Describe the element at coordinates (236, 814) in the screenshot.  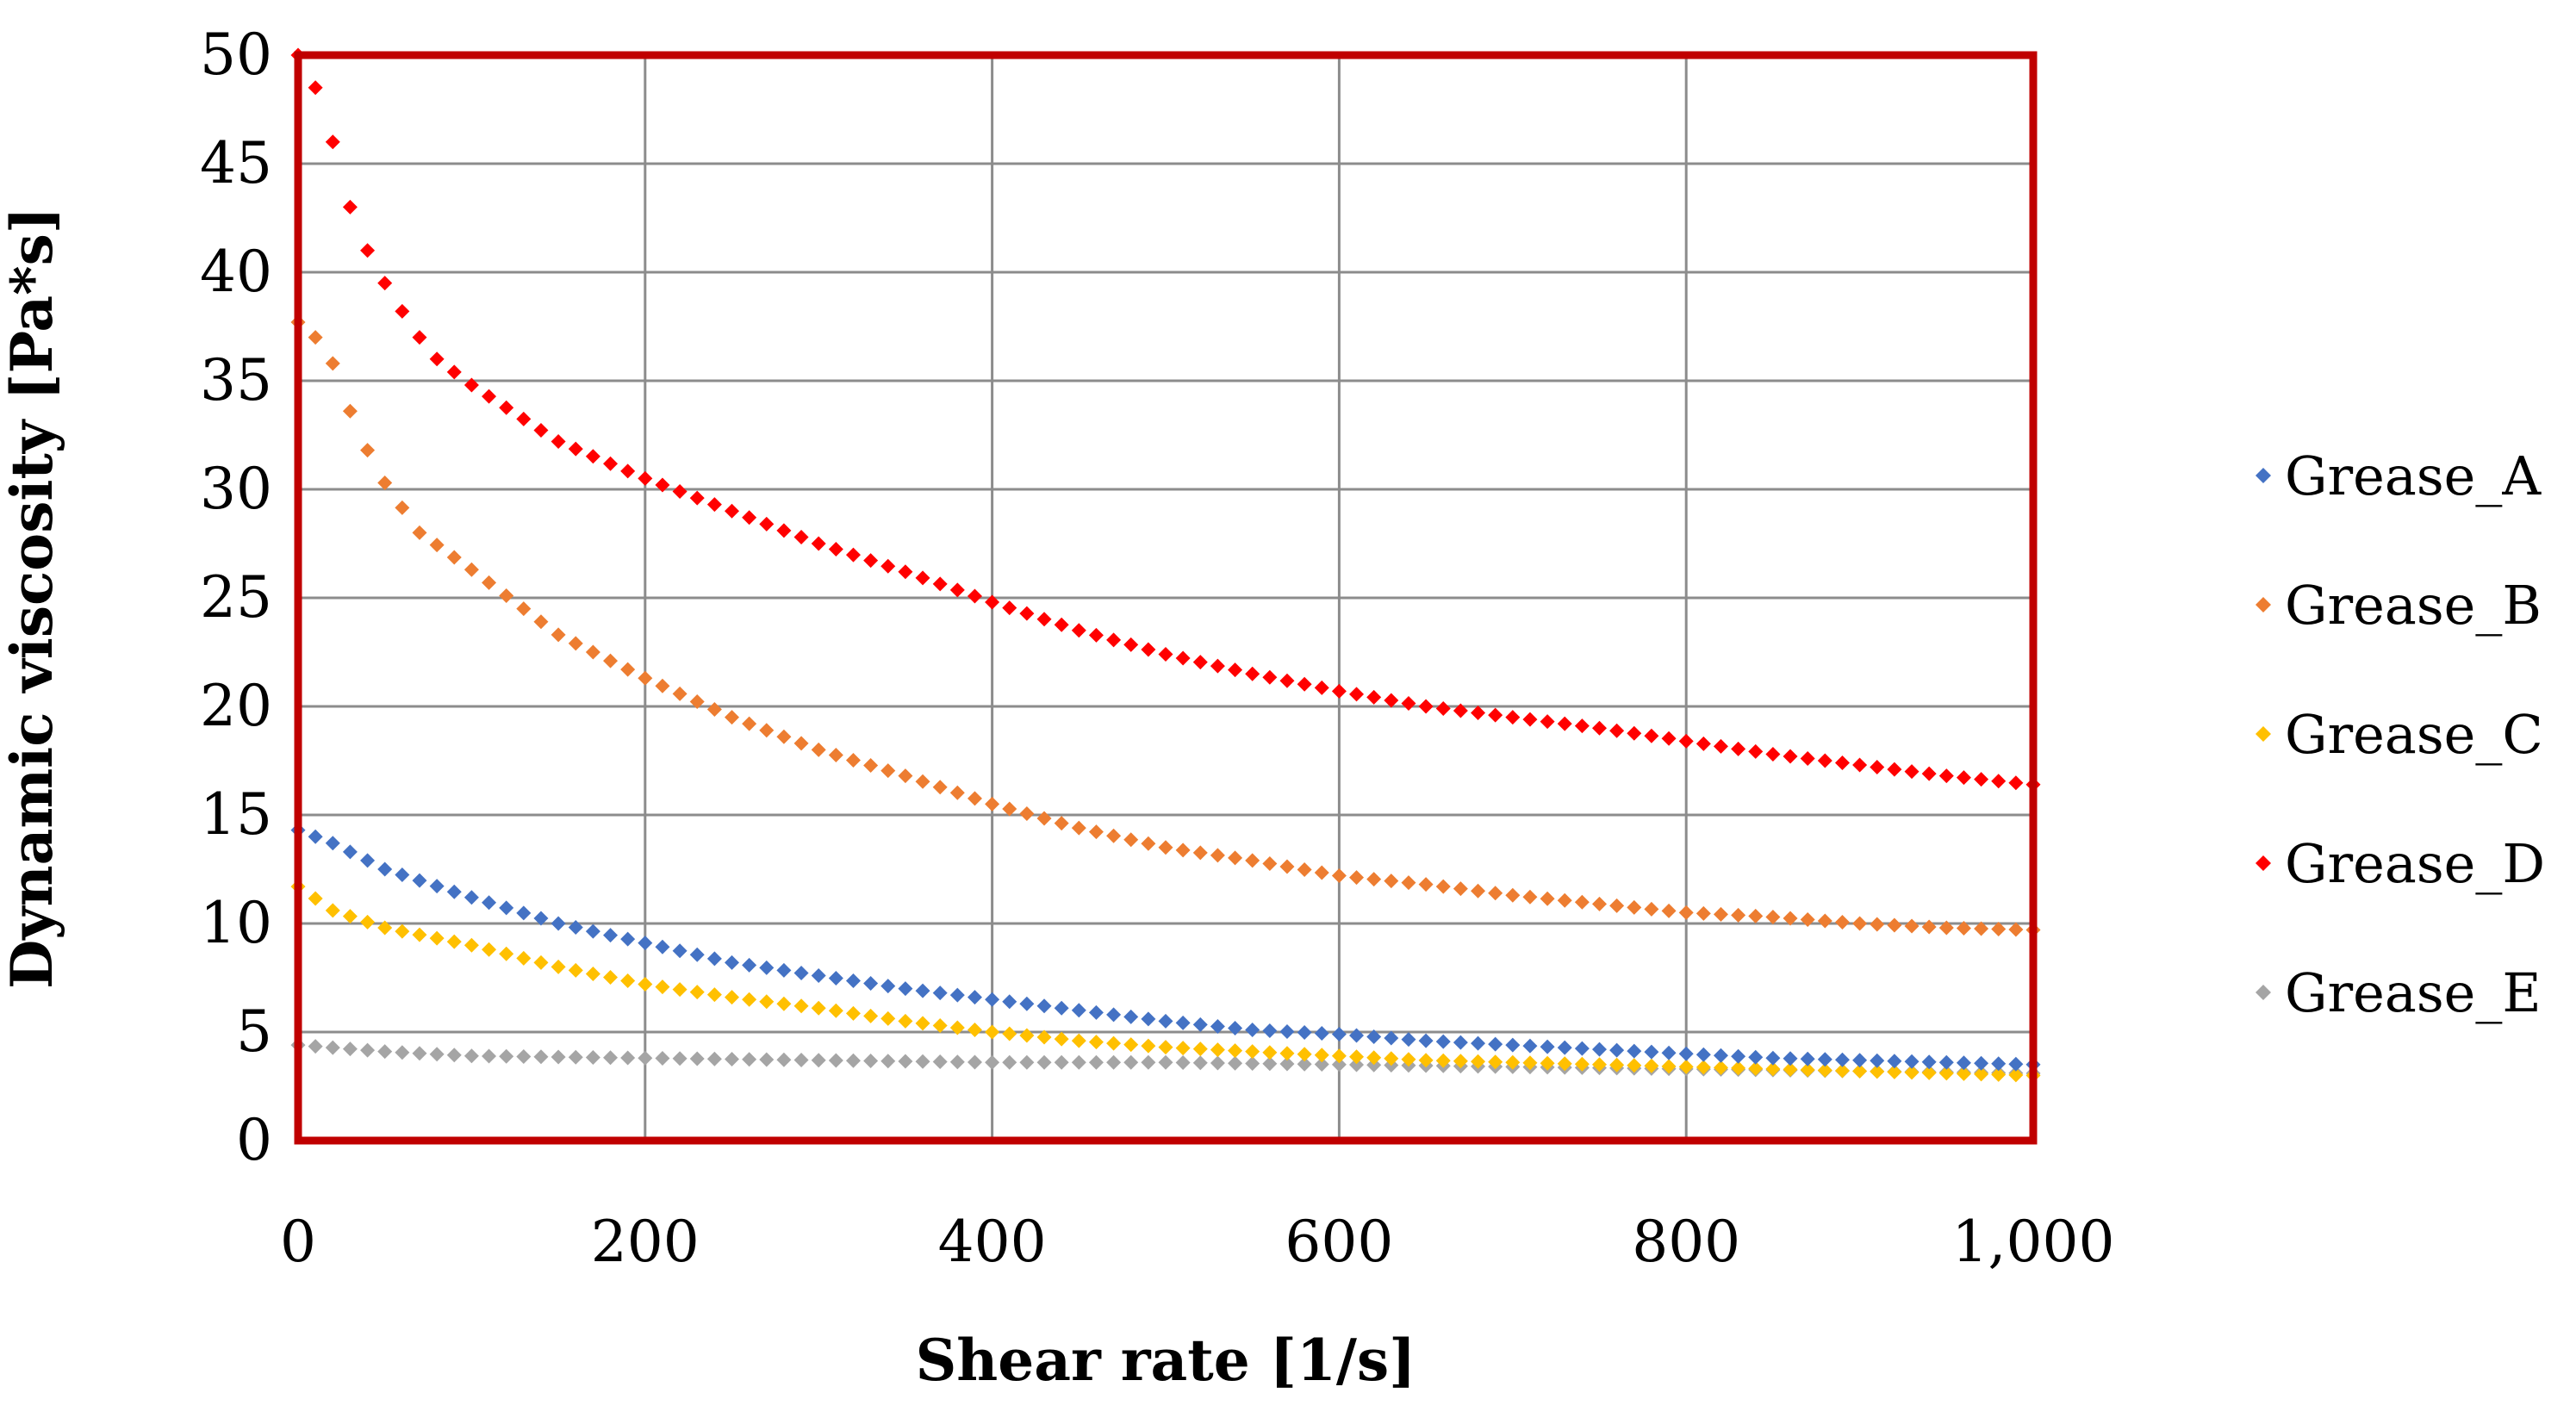
I see `y-tick-label-3: 15` at that location.